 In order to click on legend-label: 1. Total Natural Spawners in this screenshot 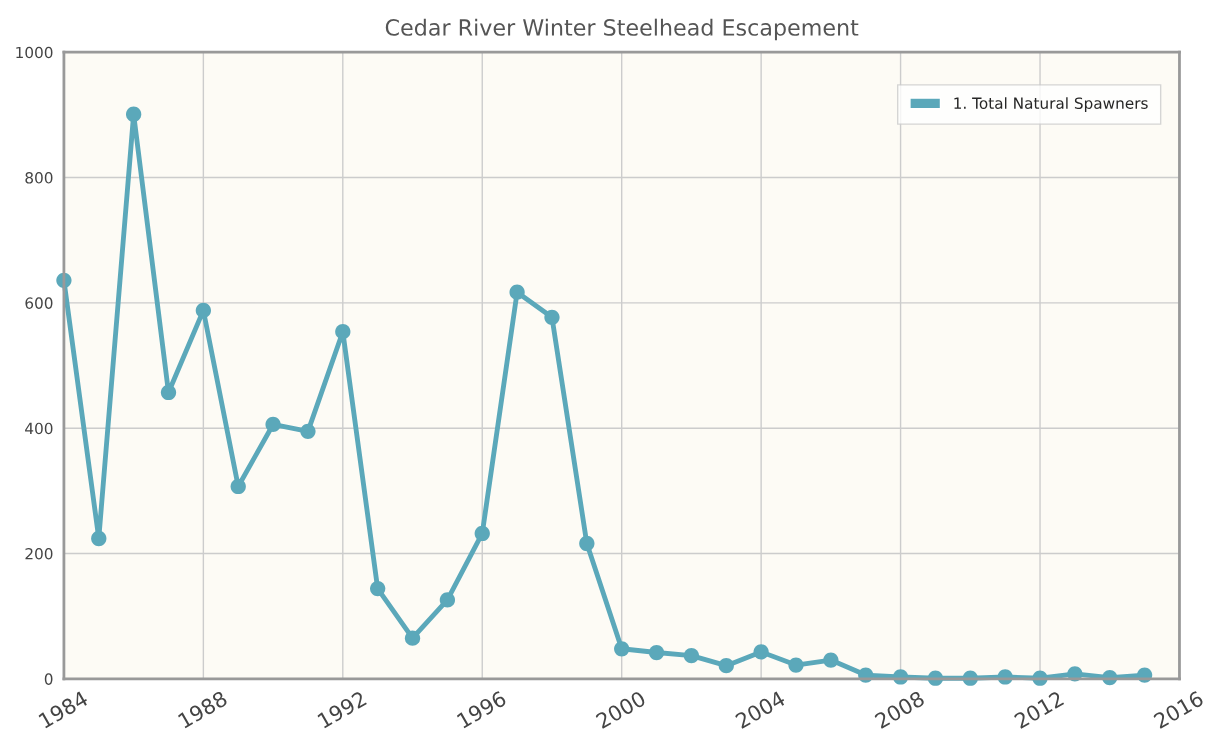, I will do `click(1051, 104)`.